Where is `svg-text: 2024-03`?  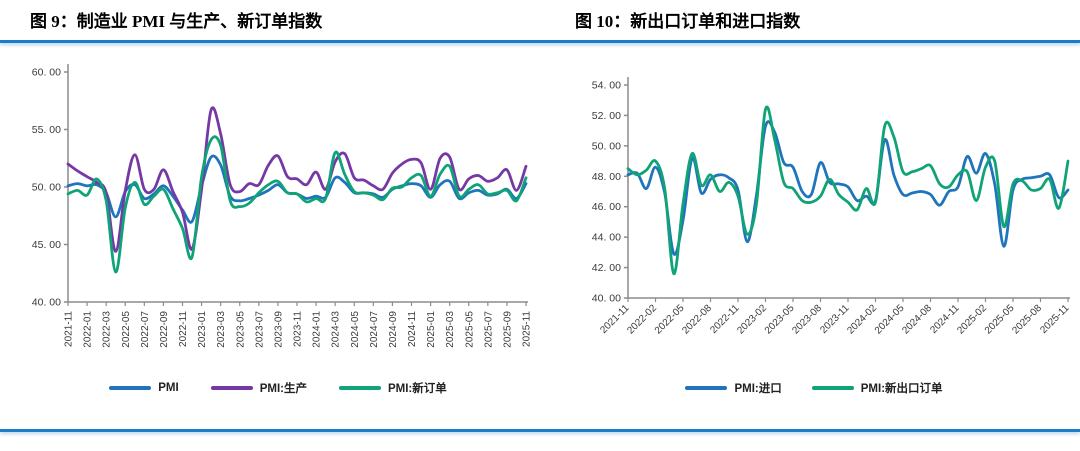
svg-text: 2024-03 is located at coordinates (336, 329).